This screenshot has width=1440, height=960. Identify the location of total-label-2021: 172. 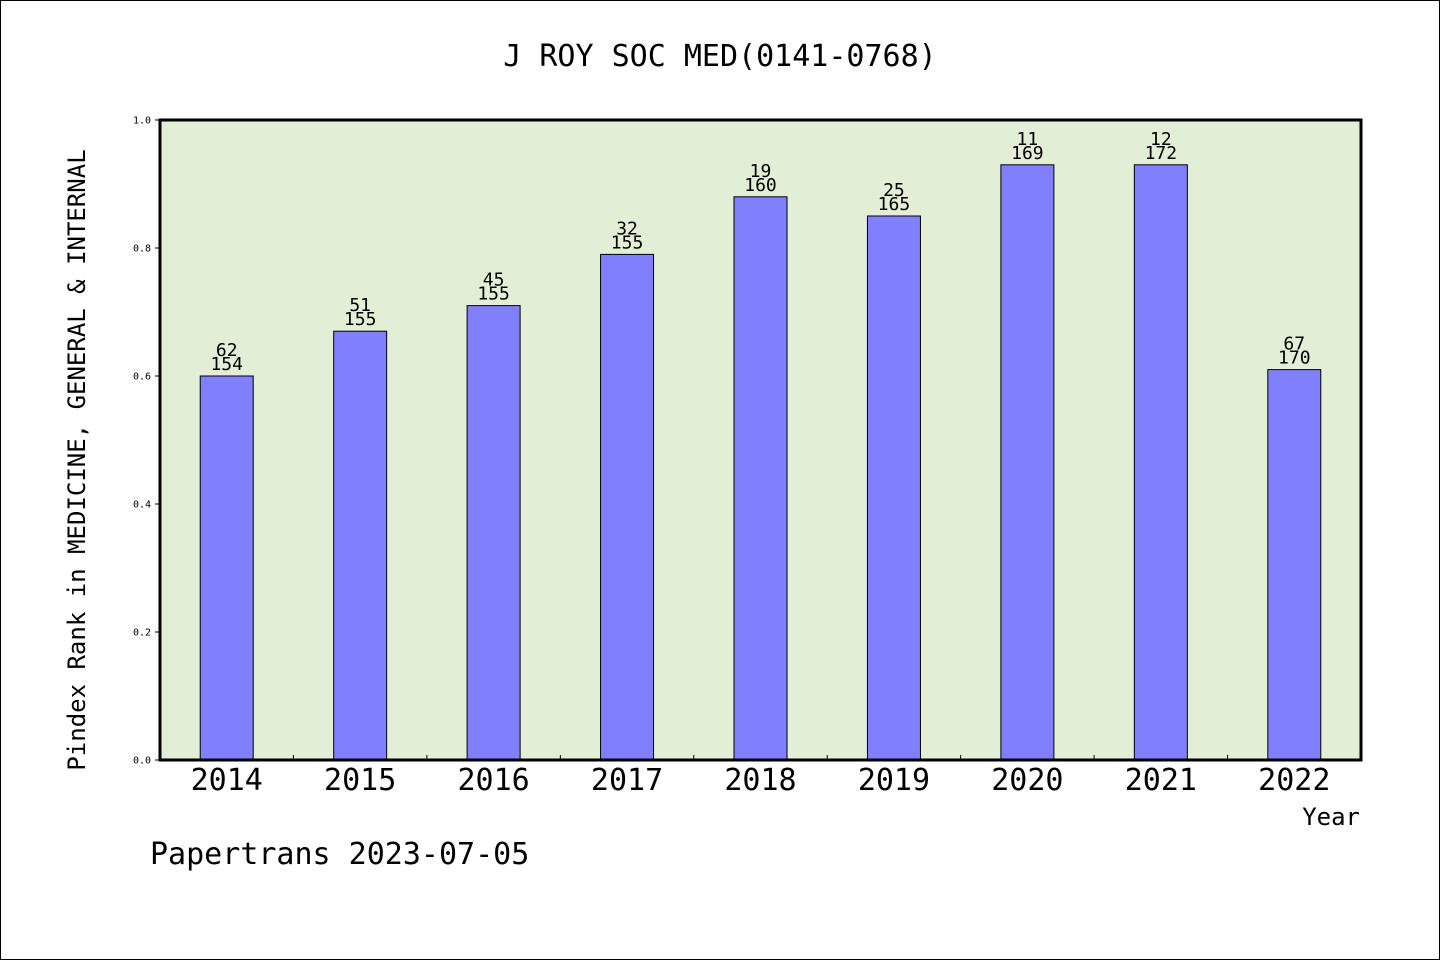
(1161, 153).